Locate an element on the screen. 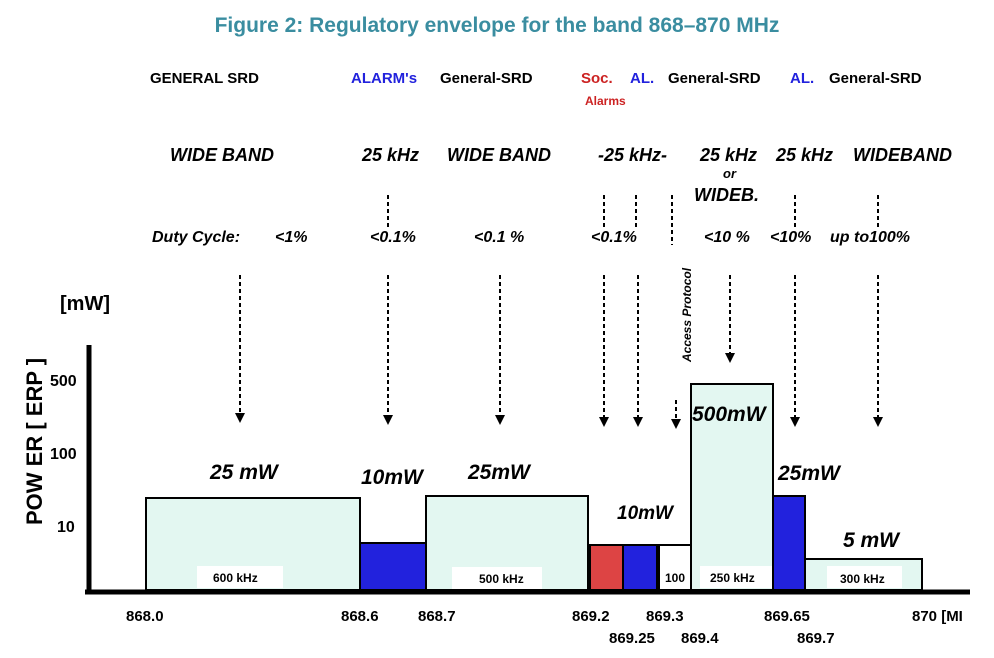  y-tick-10: 10 is located at coordinates (66, 527).